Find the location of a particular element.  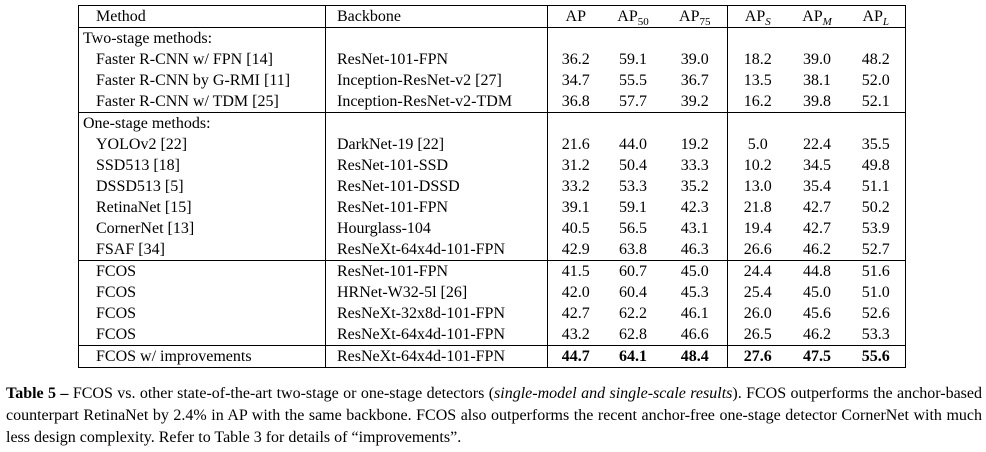

value-cell: 42.9 is located at coordinates (575, 250).